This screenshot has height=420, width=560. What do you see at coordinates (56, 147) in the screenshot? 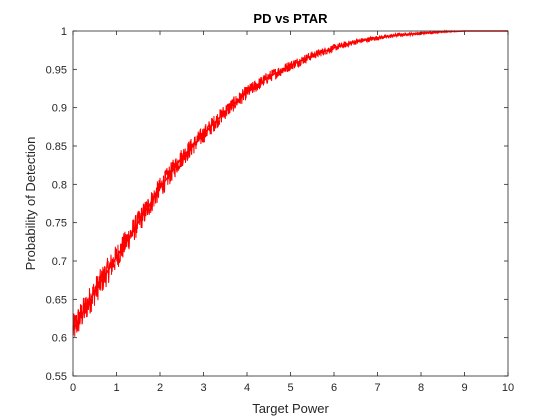
I see `y-tick-label: 0.85` at bounding box center [56, 147].